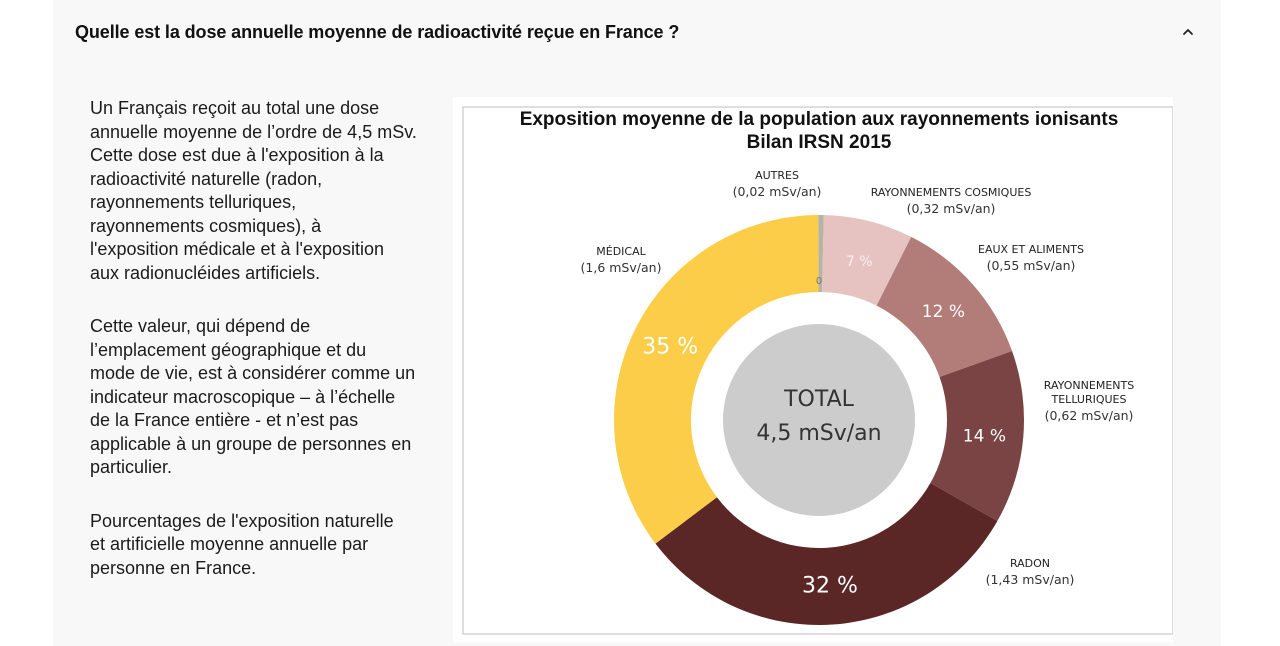 The width and height of the screenshot is (1280, 646). I want to click on answer-line: rayonnements cosmiques), à, so click(206, 225).